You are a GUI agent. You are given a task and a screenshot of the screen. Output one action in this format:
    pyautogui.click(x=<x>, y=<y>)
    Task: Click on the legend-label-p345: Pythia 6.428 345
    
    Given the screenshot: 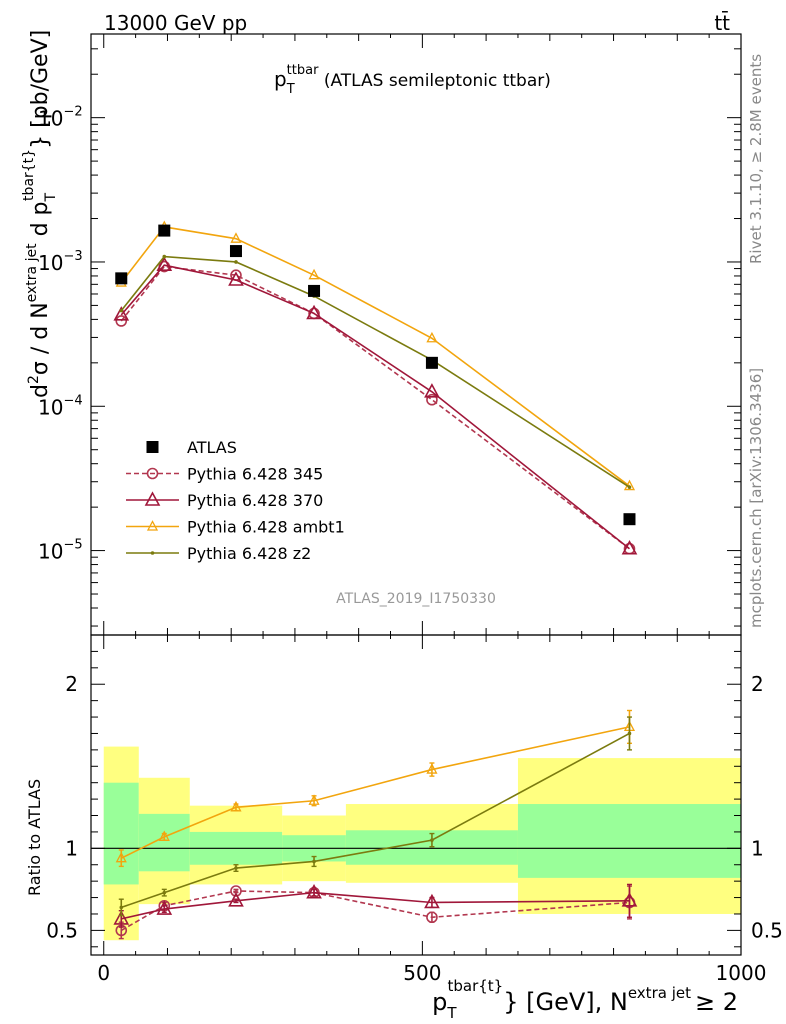 What is the action you would take?
    pyautogui.click(x=255, y=474)
    